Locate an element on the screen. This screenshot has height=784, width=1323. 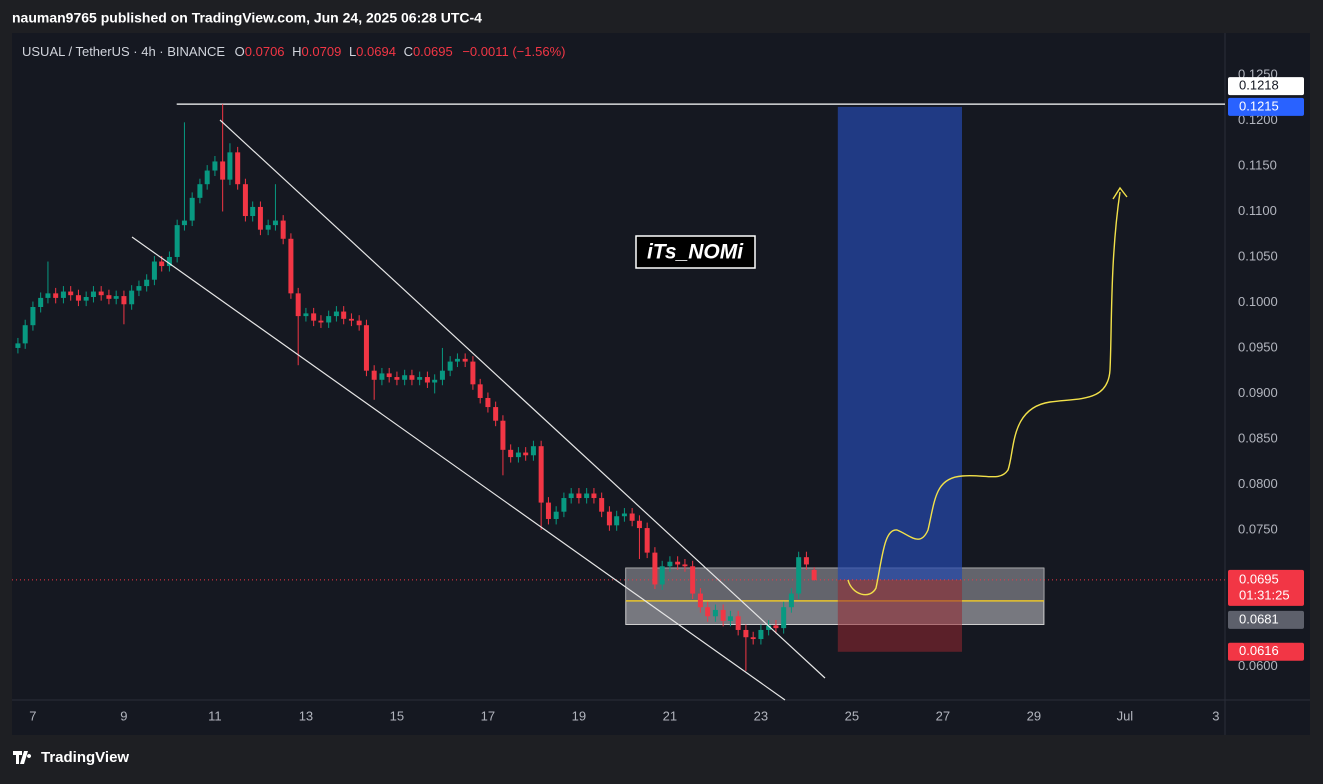
stop-label-box is located at coordinates (1266, 651).